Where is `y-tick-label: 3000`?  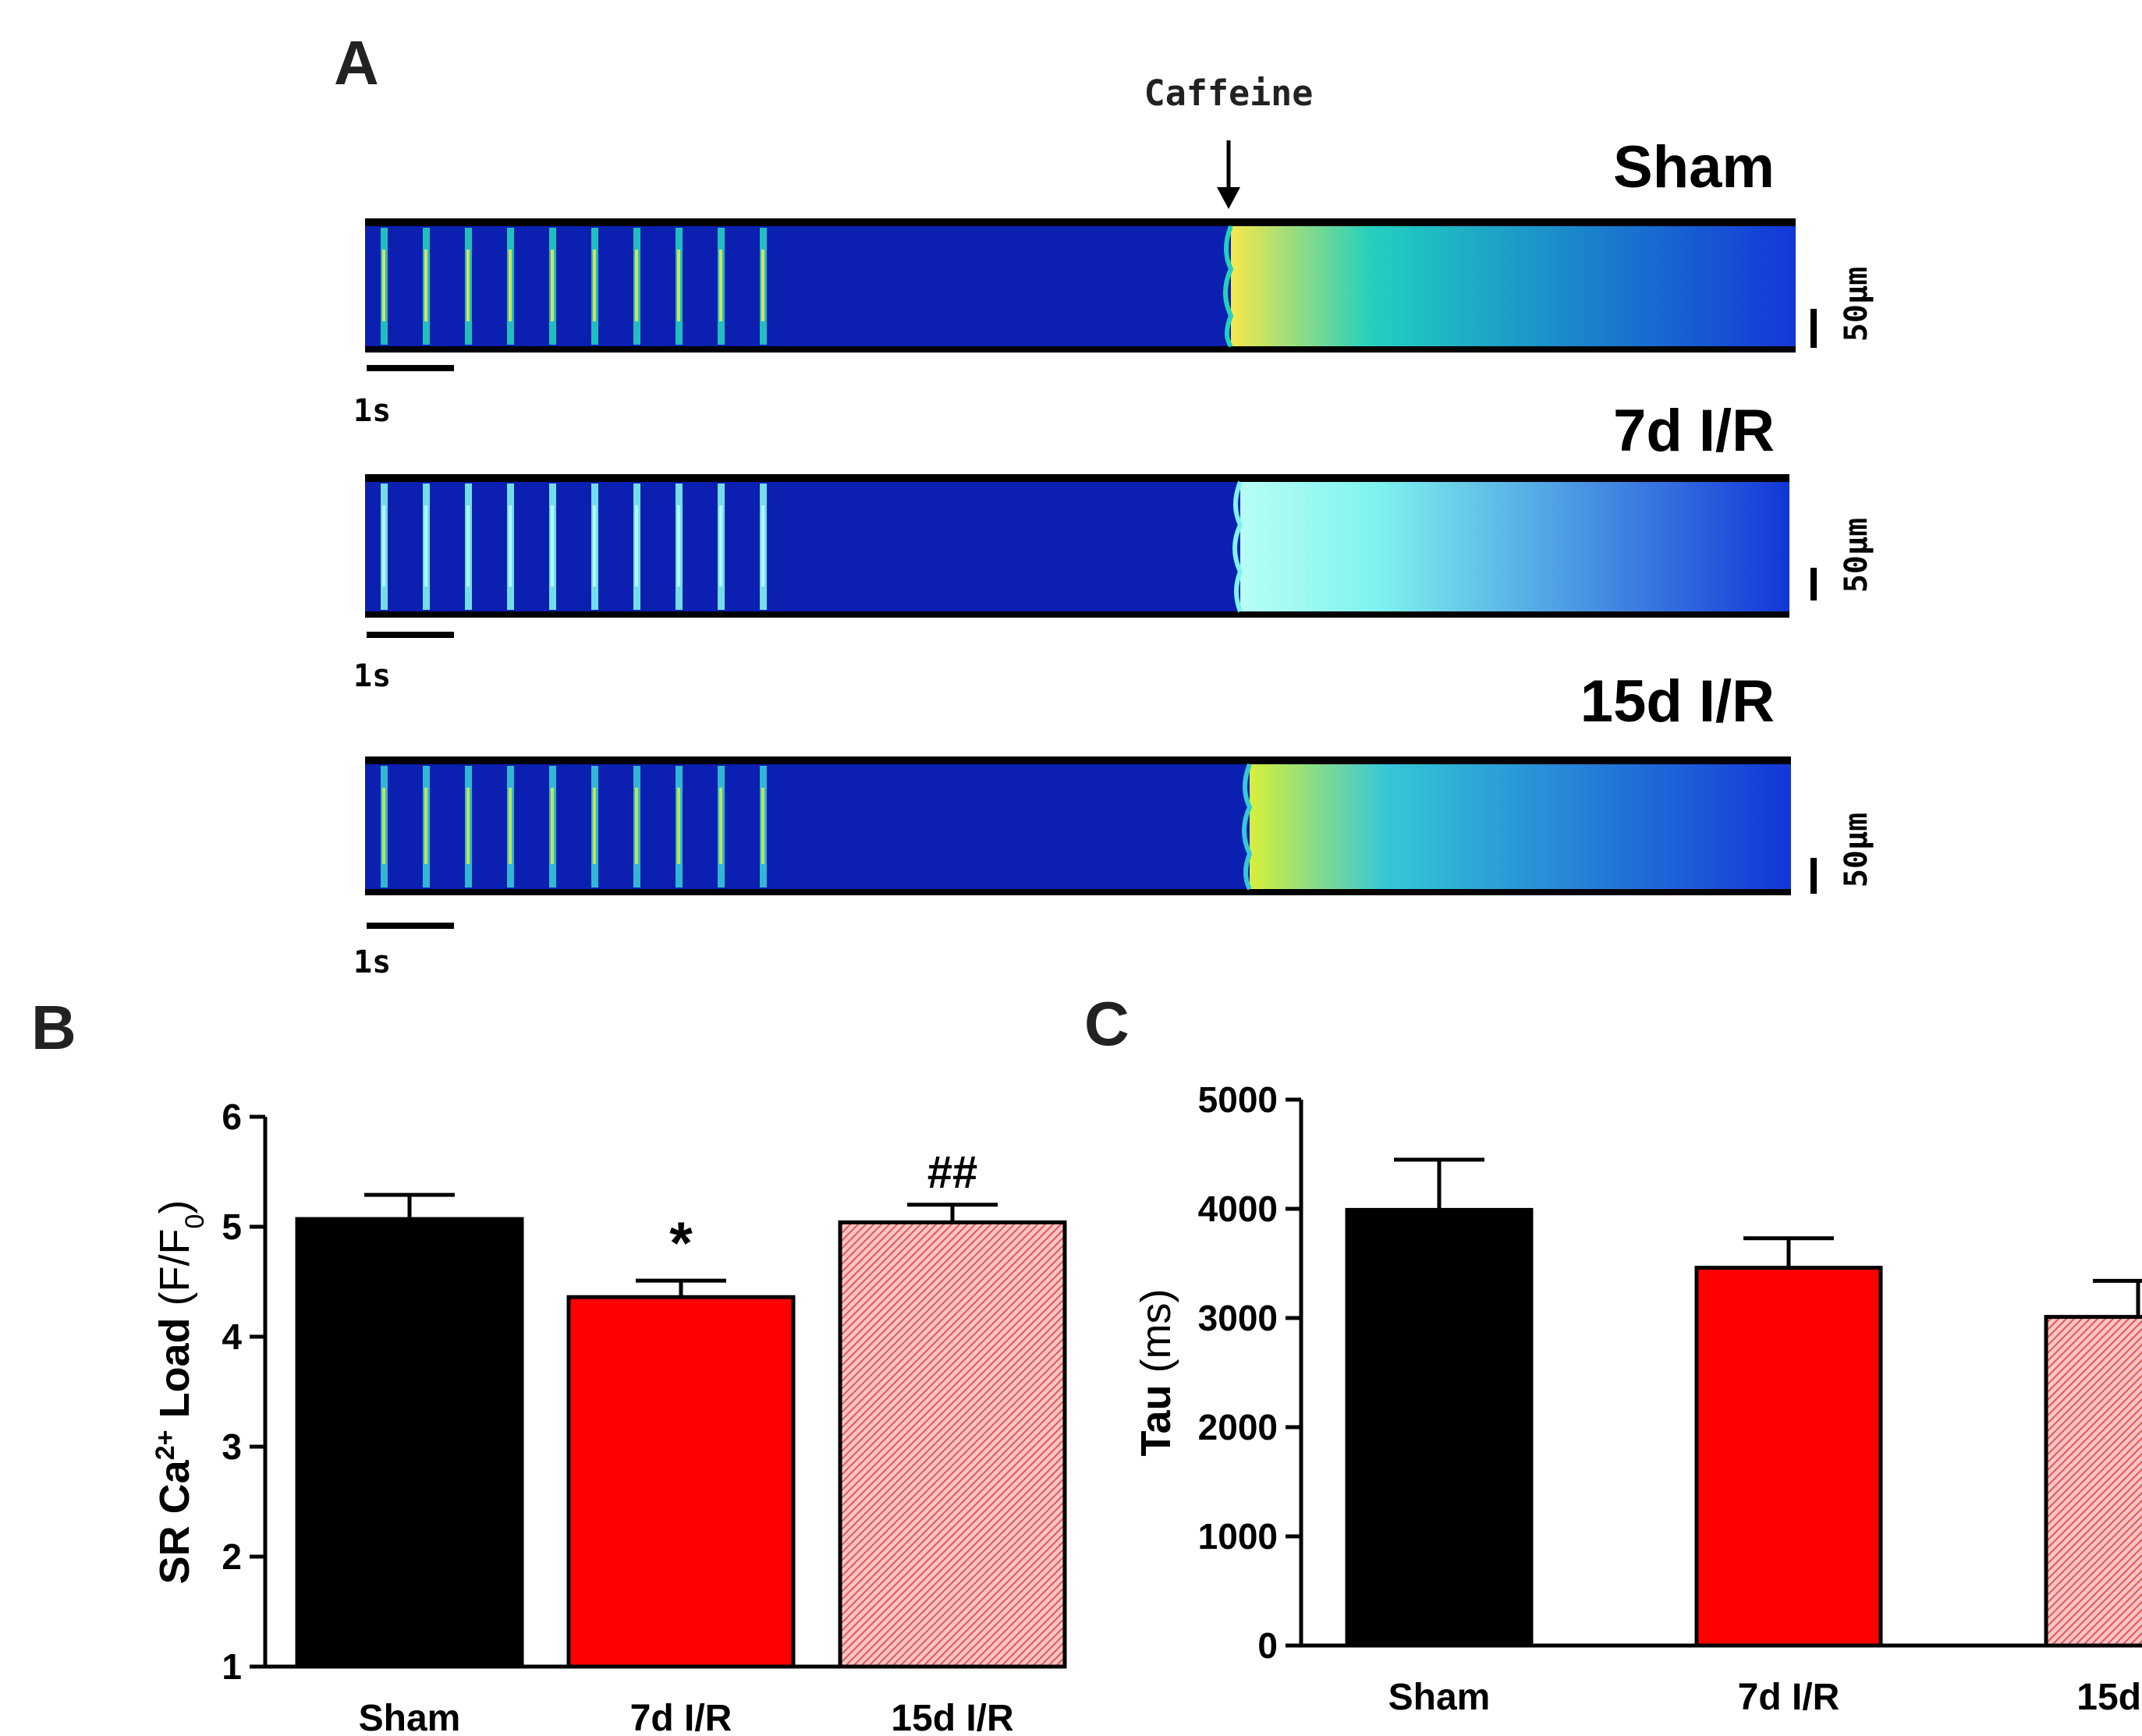 y-tick-label: 3000 is located at coordinates (1238, 1318).